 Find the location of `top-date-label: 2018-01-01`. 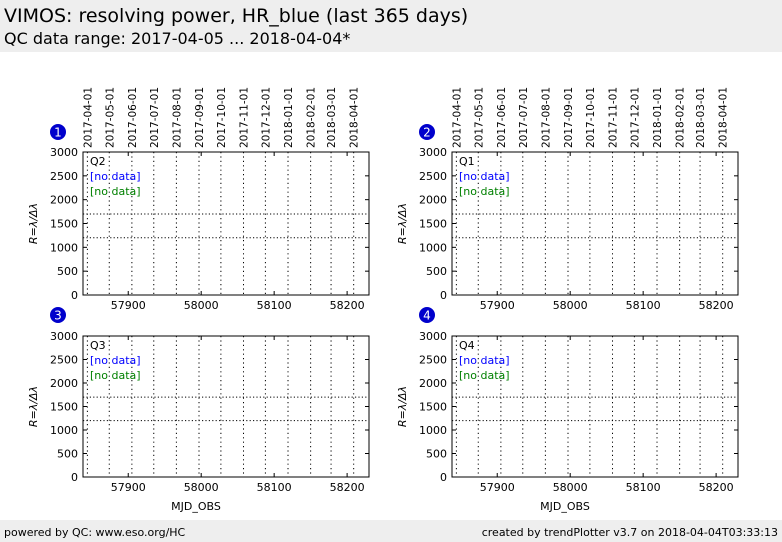

top-date-label: 2018-01-01 is located at coordinates (658, 117).